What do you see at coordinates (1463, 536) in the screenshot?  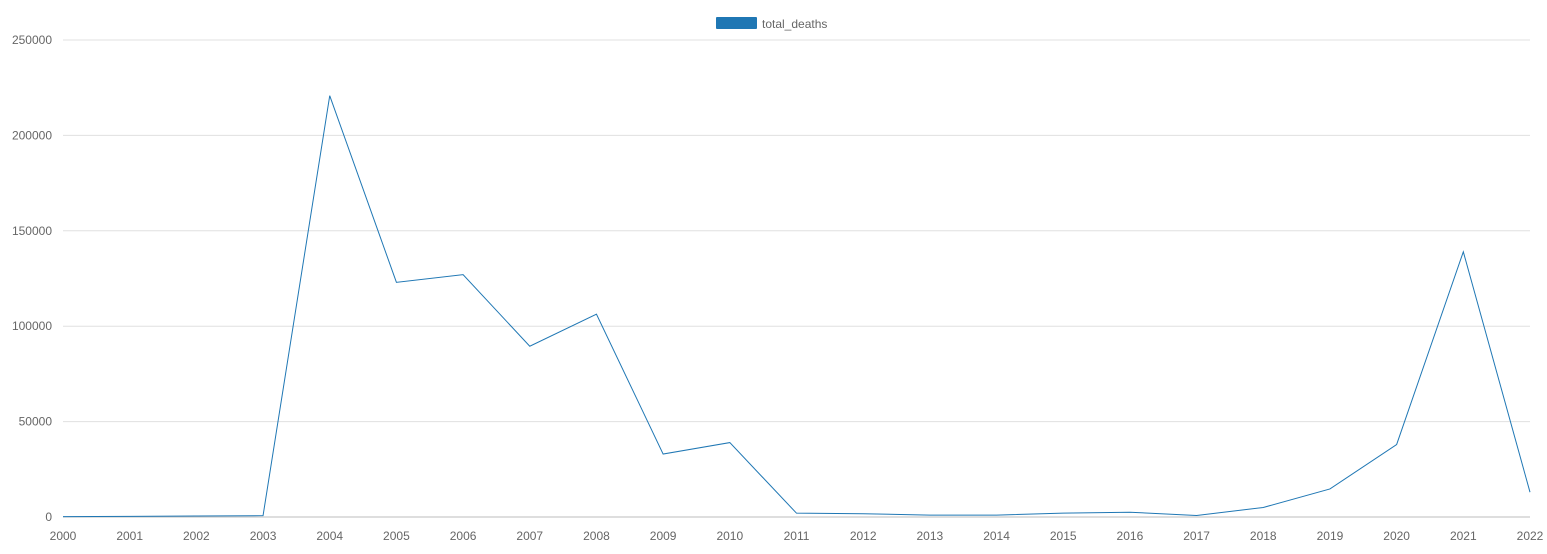 I see `x-tick-label: 2021` at bounding box center [1463, 536].